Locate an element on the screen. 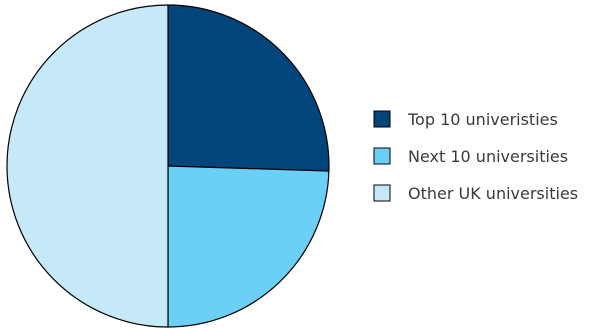 The height and width of the screenshot is (328, 612). legend-swatch-next-10-universities is located at coordinates (382, 156).